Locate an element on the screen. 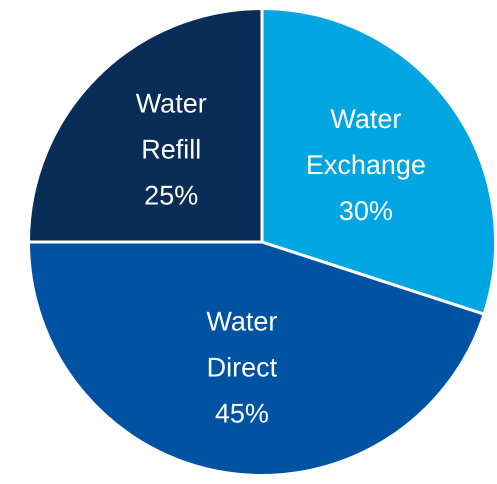 This screenshot has width=497, height=484. data-label: 45% is located at coordinates (241, 413).